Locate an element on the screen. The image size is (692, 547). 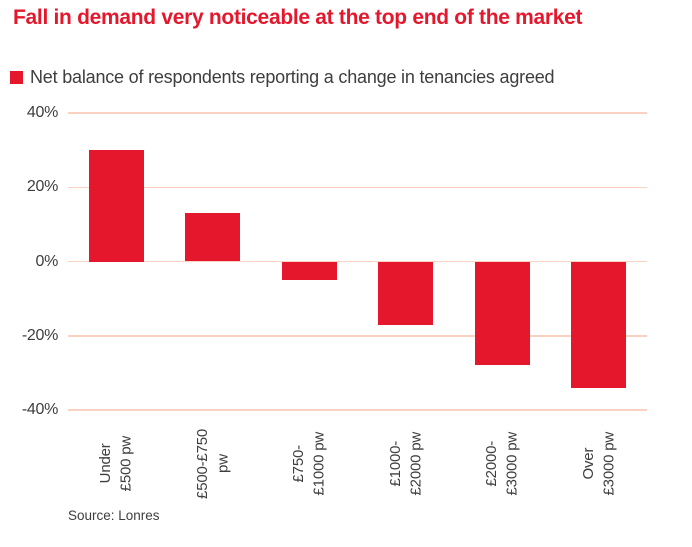
y-axis-tick-label: 20% is located at coordinates (42, 187).